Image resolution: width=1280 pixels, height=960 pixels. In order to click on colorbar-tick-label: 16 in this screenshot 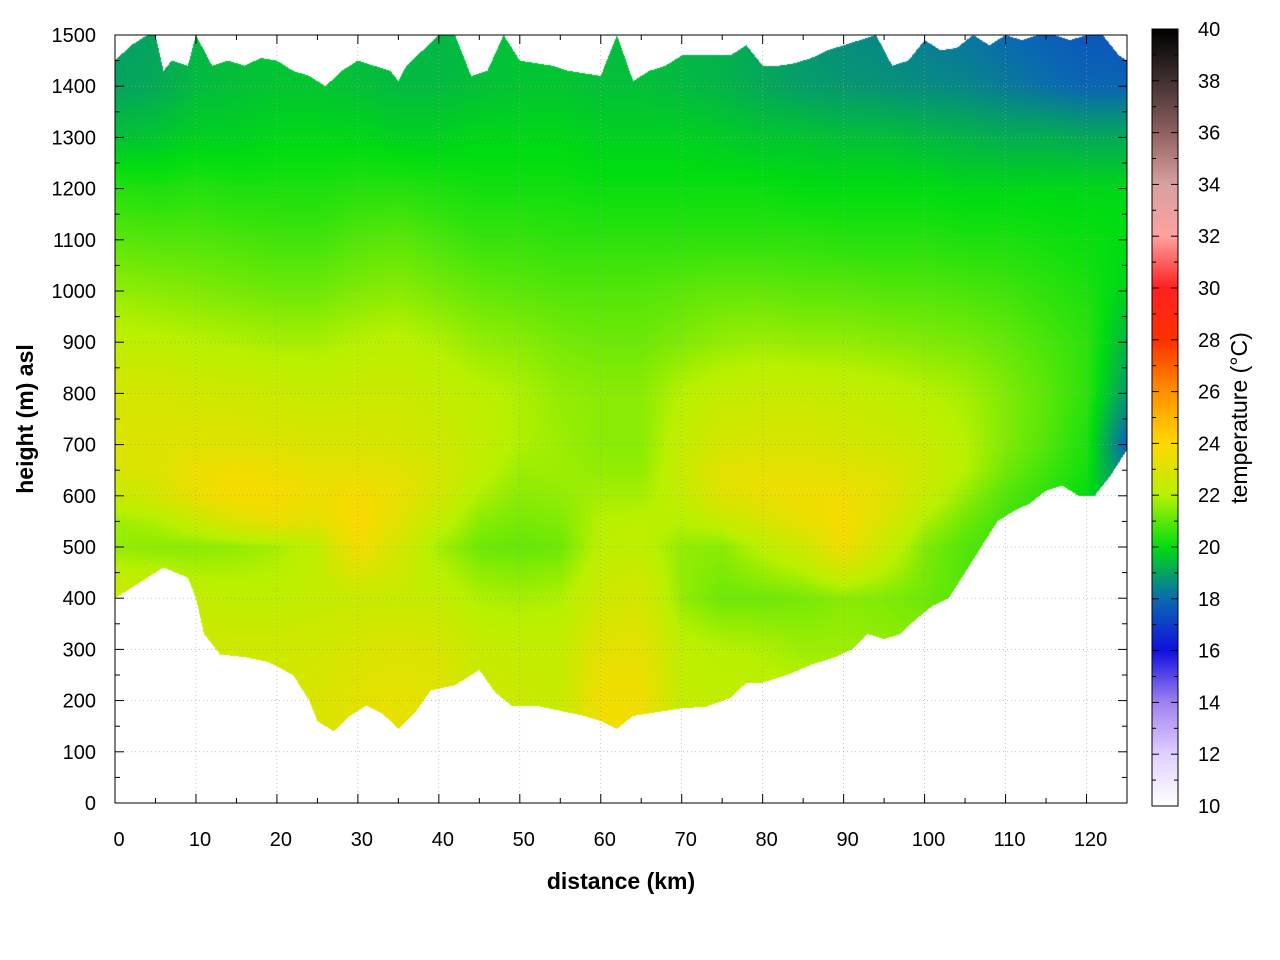, I will do `click(1209, 652)`.